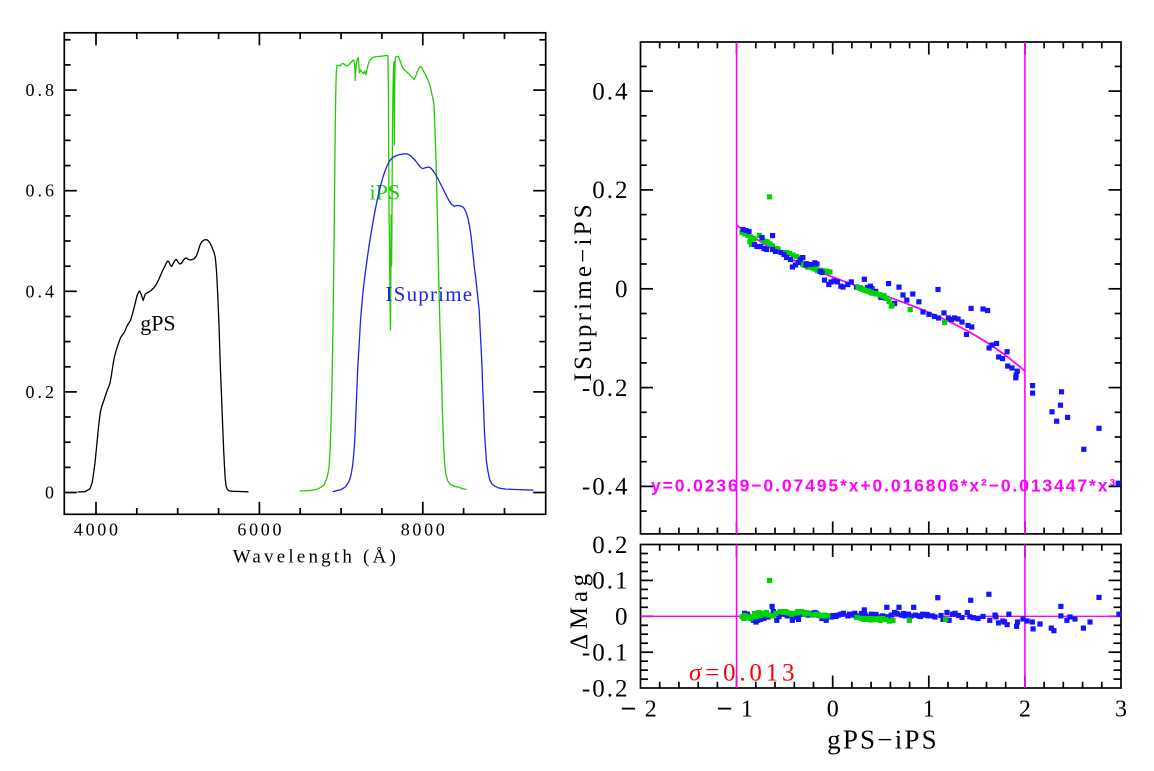 The width and height of the screenshot is (1154, 771). What do you see at coordinates (430, 294) in the screenshot?
I see `svg-text: ISuprime` at bounding box center [430, 294].